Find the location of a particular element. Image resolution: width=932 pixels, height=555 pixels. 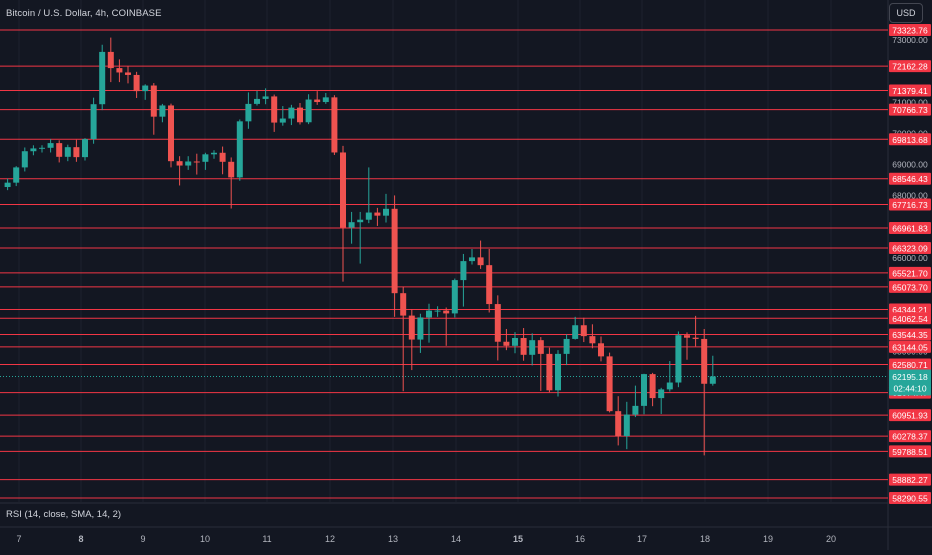

time-tick-label: 10 is located at coordinates (205, 539).